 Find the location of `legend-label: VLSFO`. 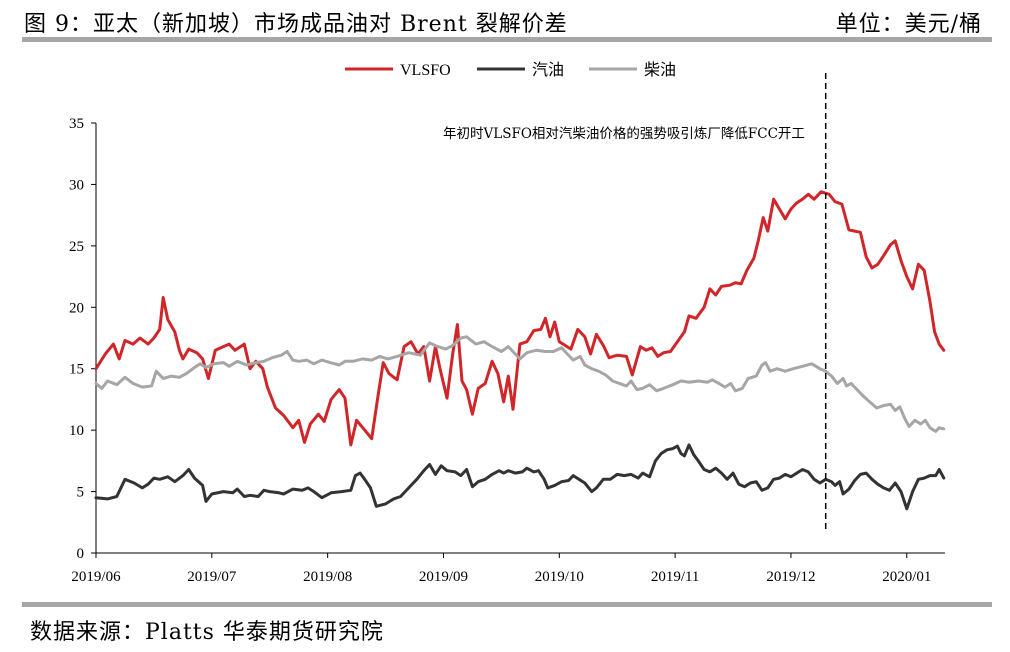

legend-label: VLSFO is located at coordinates (425, 70).